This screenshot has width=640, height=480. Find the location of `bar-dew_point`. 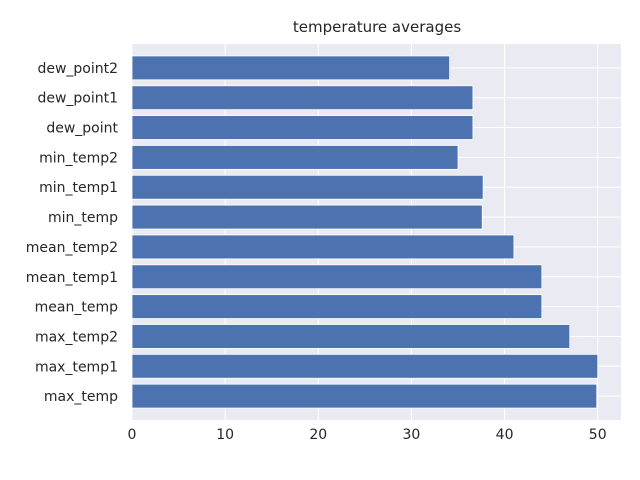

bar-dew_point is located at coordinates (302, 127).